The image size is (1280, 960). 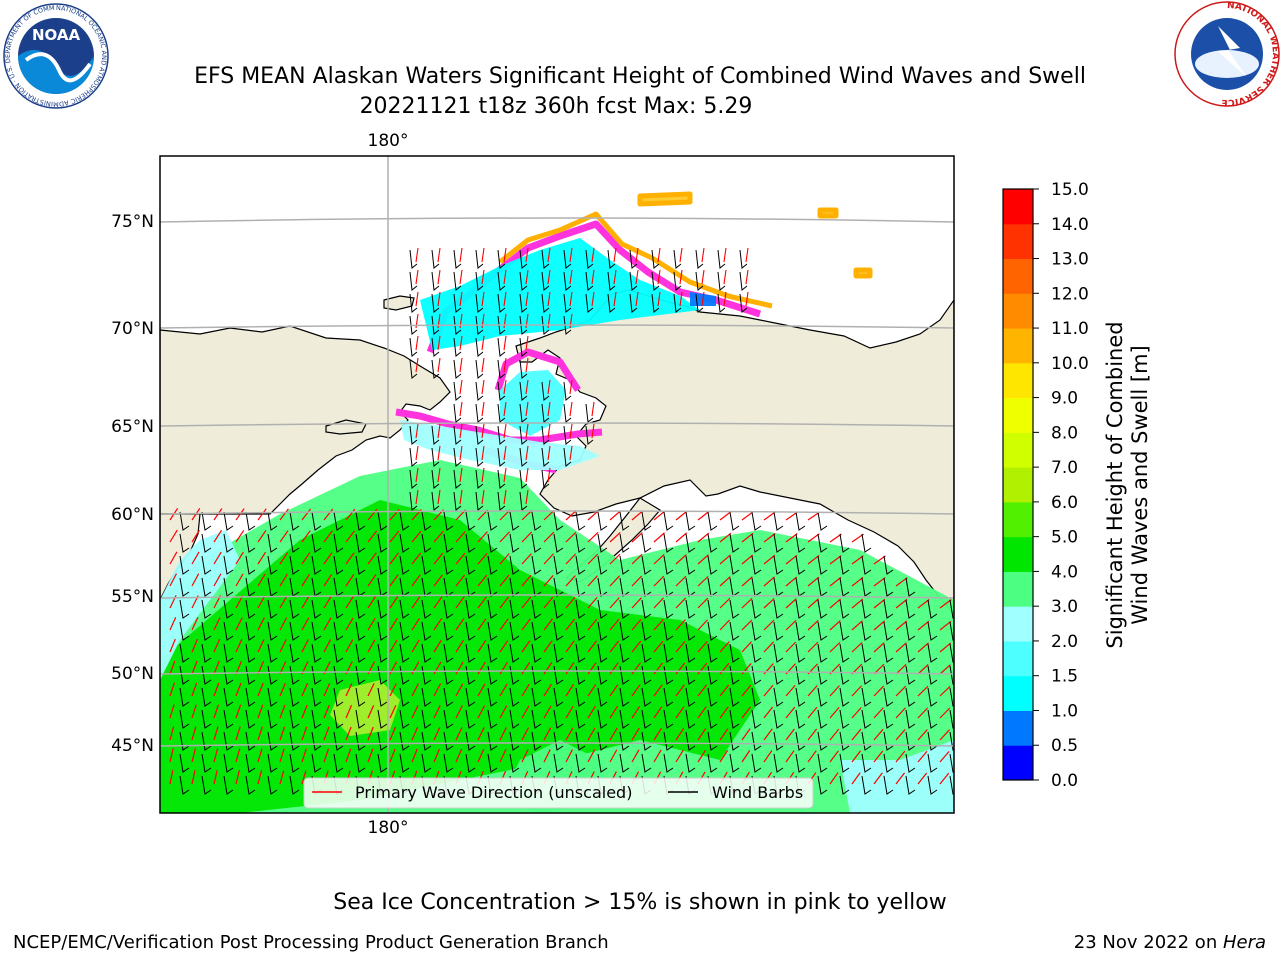 I want to click on lat-label-75: 75°N, so click(x=132, y=222).